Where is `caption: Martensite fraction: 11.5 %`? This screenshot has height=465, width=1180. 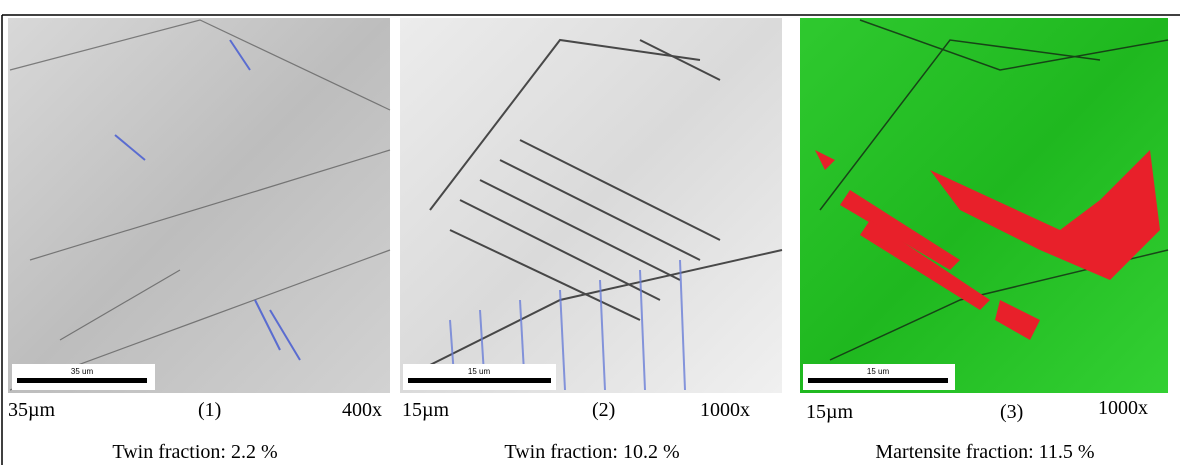
caption: Martensite fraction: 11.5 % is located at coordinates (984, 452).